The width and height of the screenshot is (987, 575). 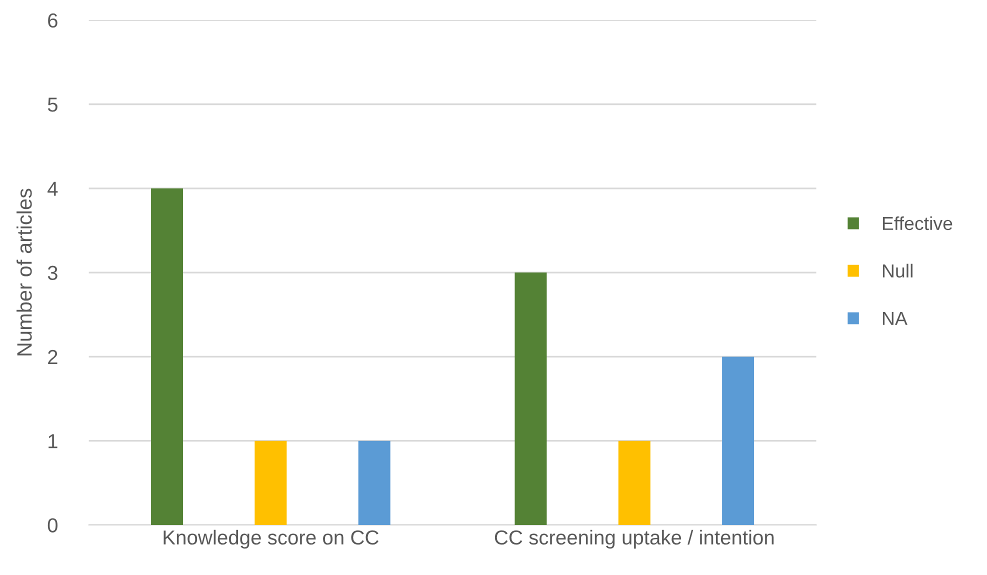 I want to click on legend-label: Null, so click(x=897, y=271).